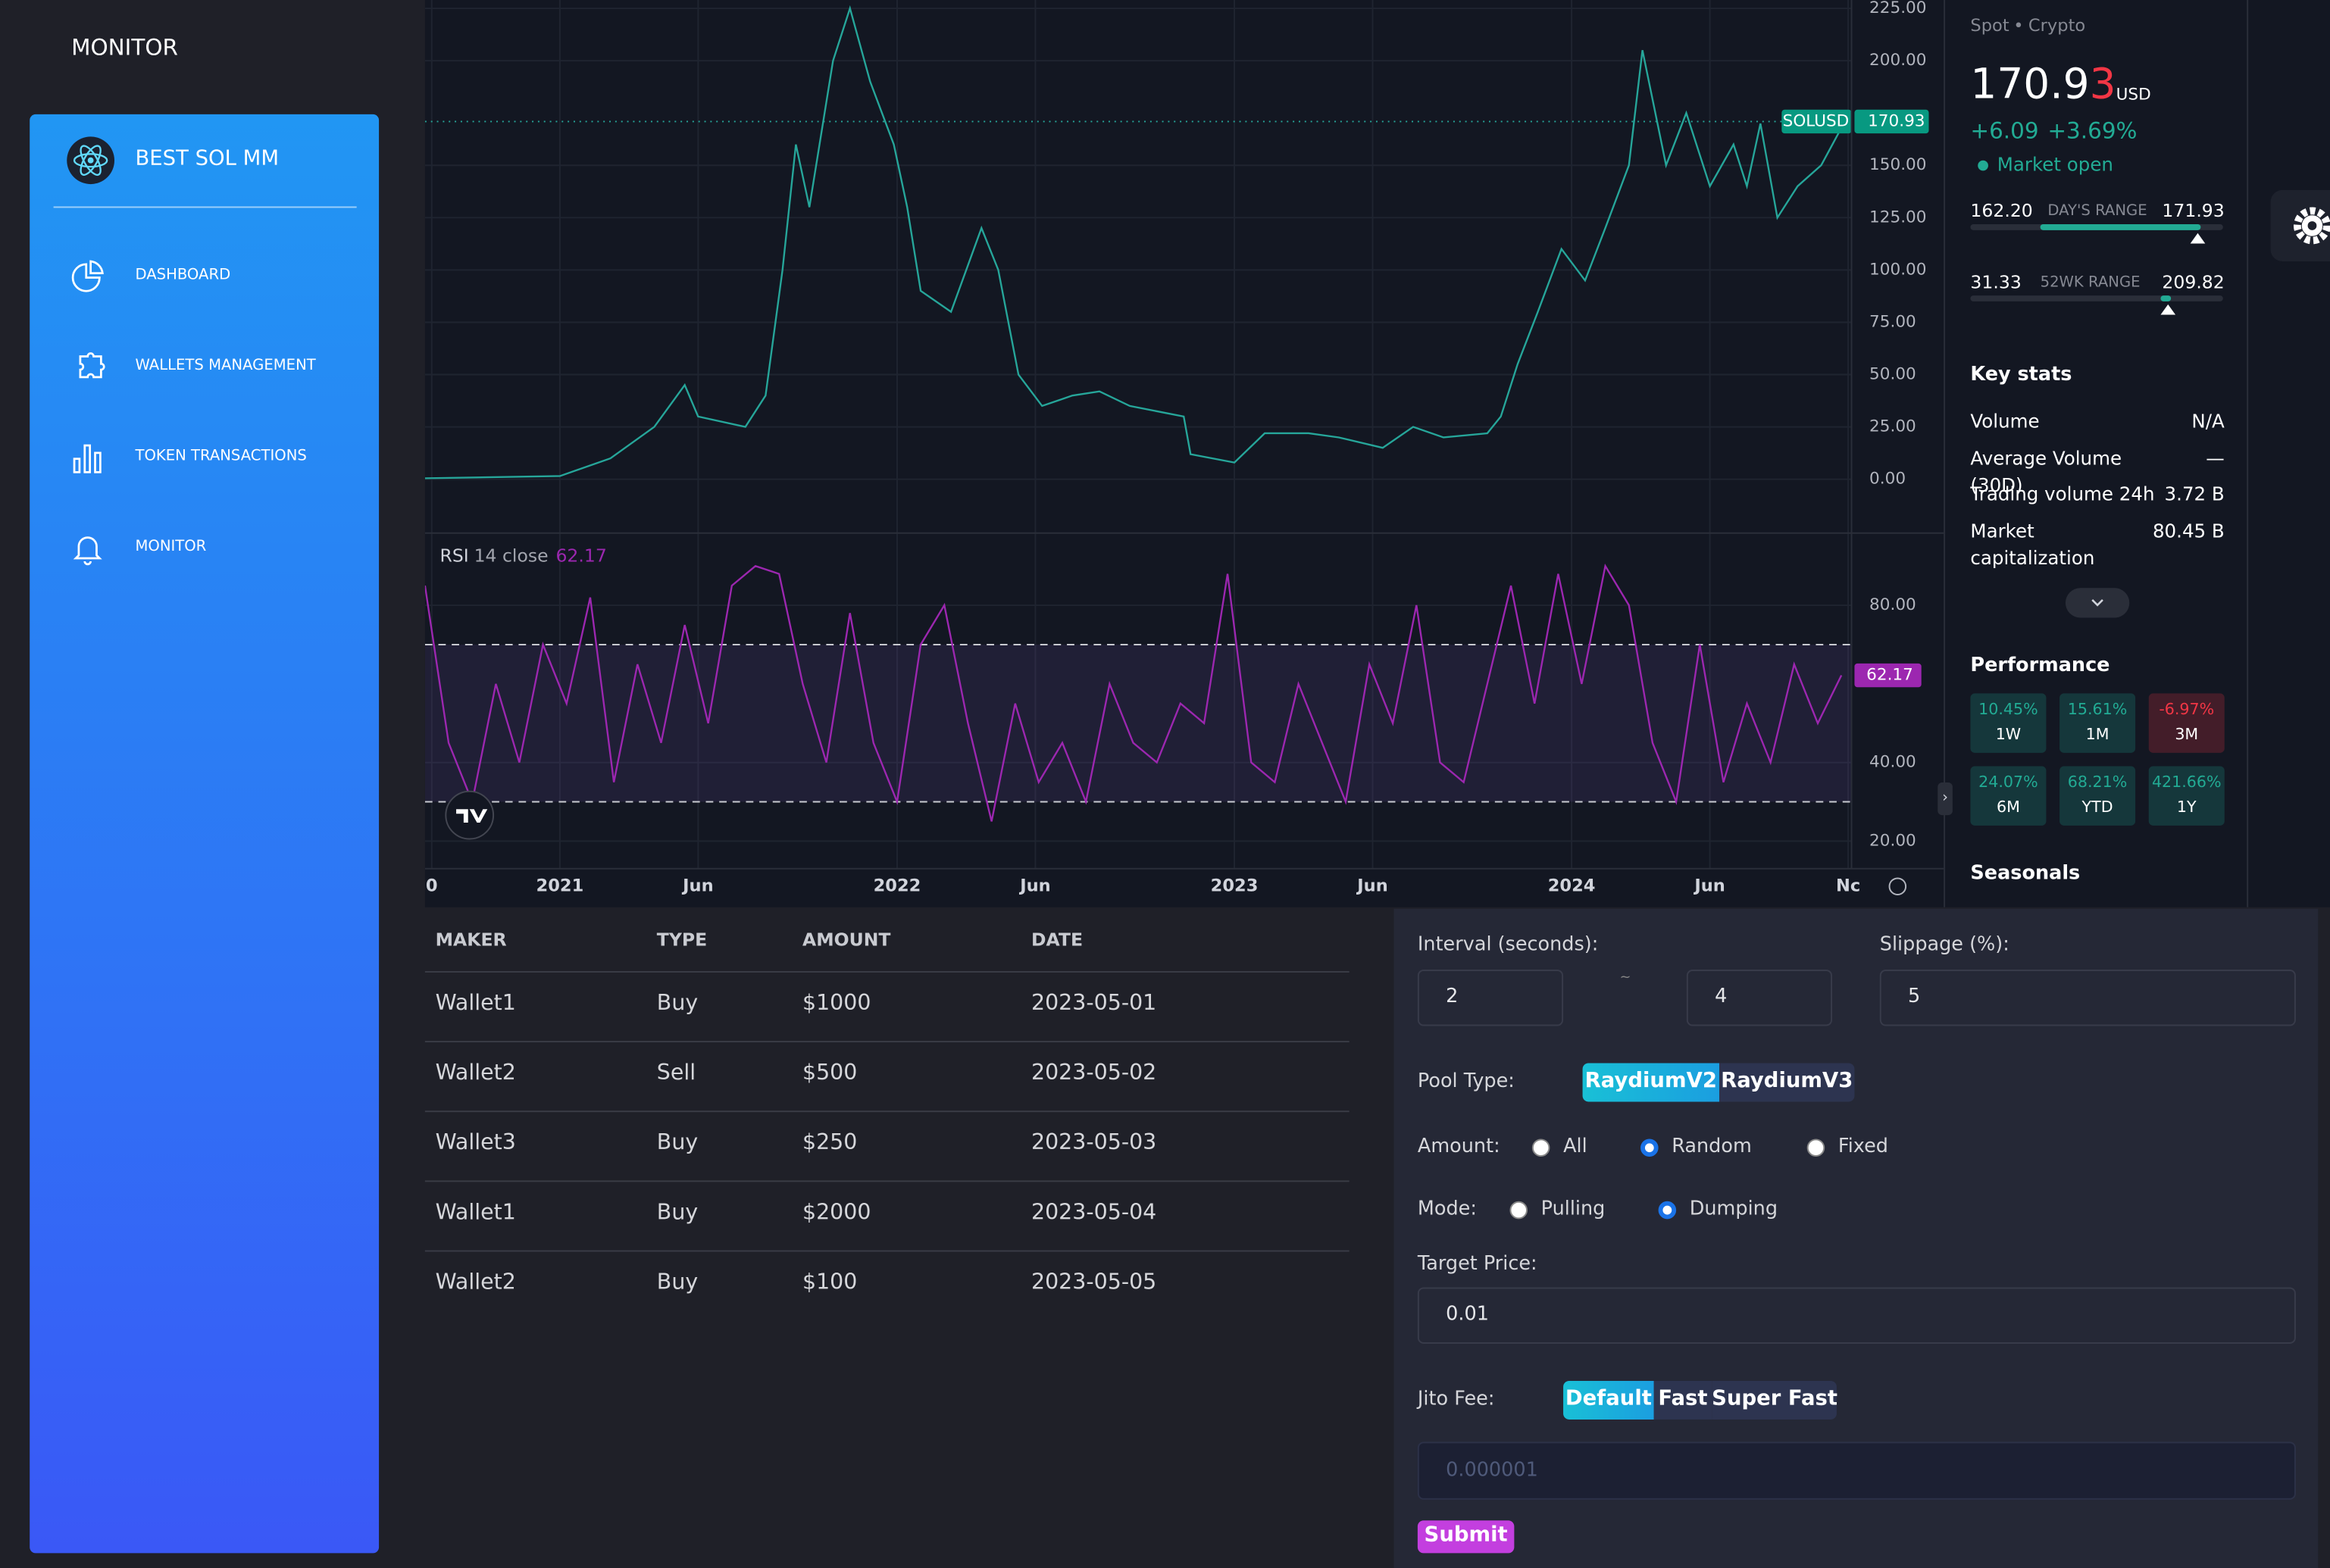 The width and height of the screenshot is (2330, 1568). I want to click on segment-button: Fast, so click(1682, 1400).